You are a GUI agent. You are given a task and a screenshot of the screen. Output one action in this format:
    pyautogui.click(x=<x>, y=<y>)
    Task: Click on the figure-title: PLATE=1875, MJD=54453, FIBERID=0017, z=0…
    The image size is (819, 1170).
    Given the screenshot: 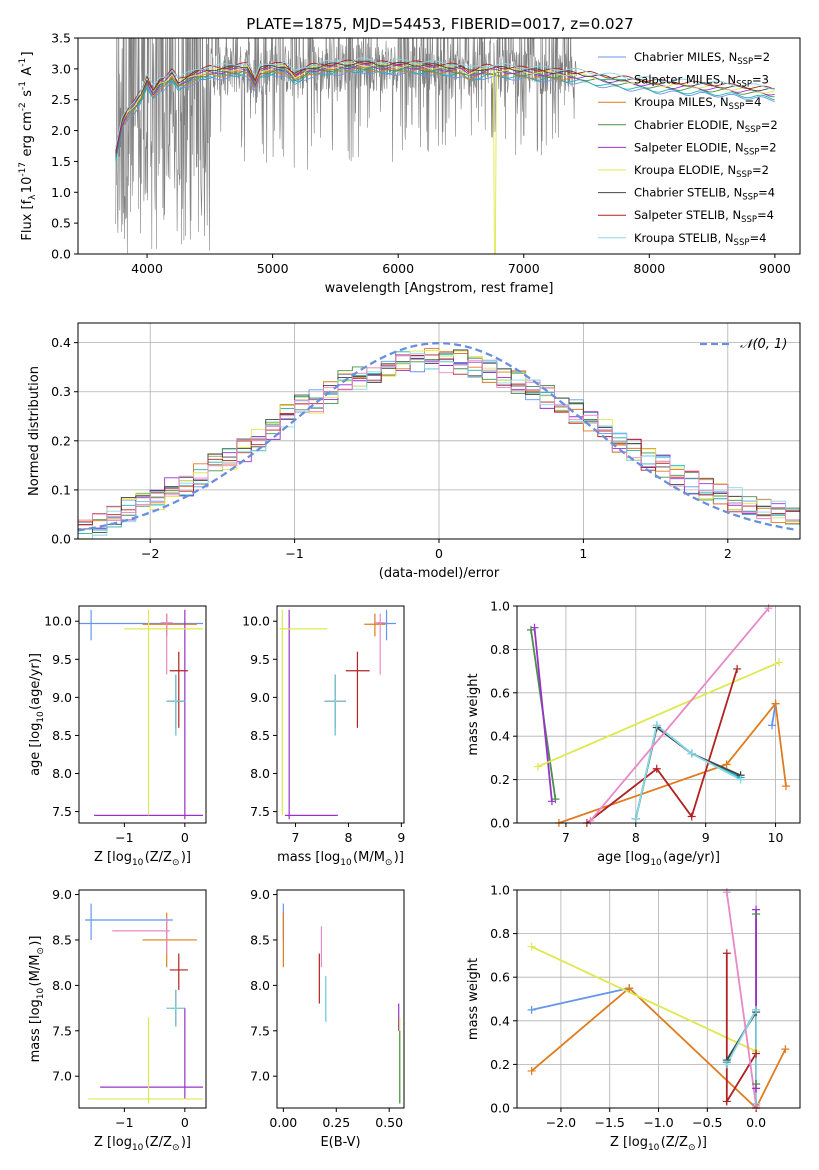 What is the action you would take?
    pyautogui.click(x=439, y=24)
    